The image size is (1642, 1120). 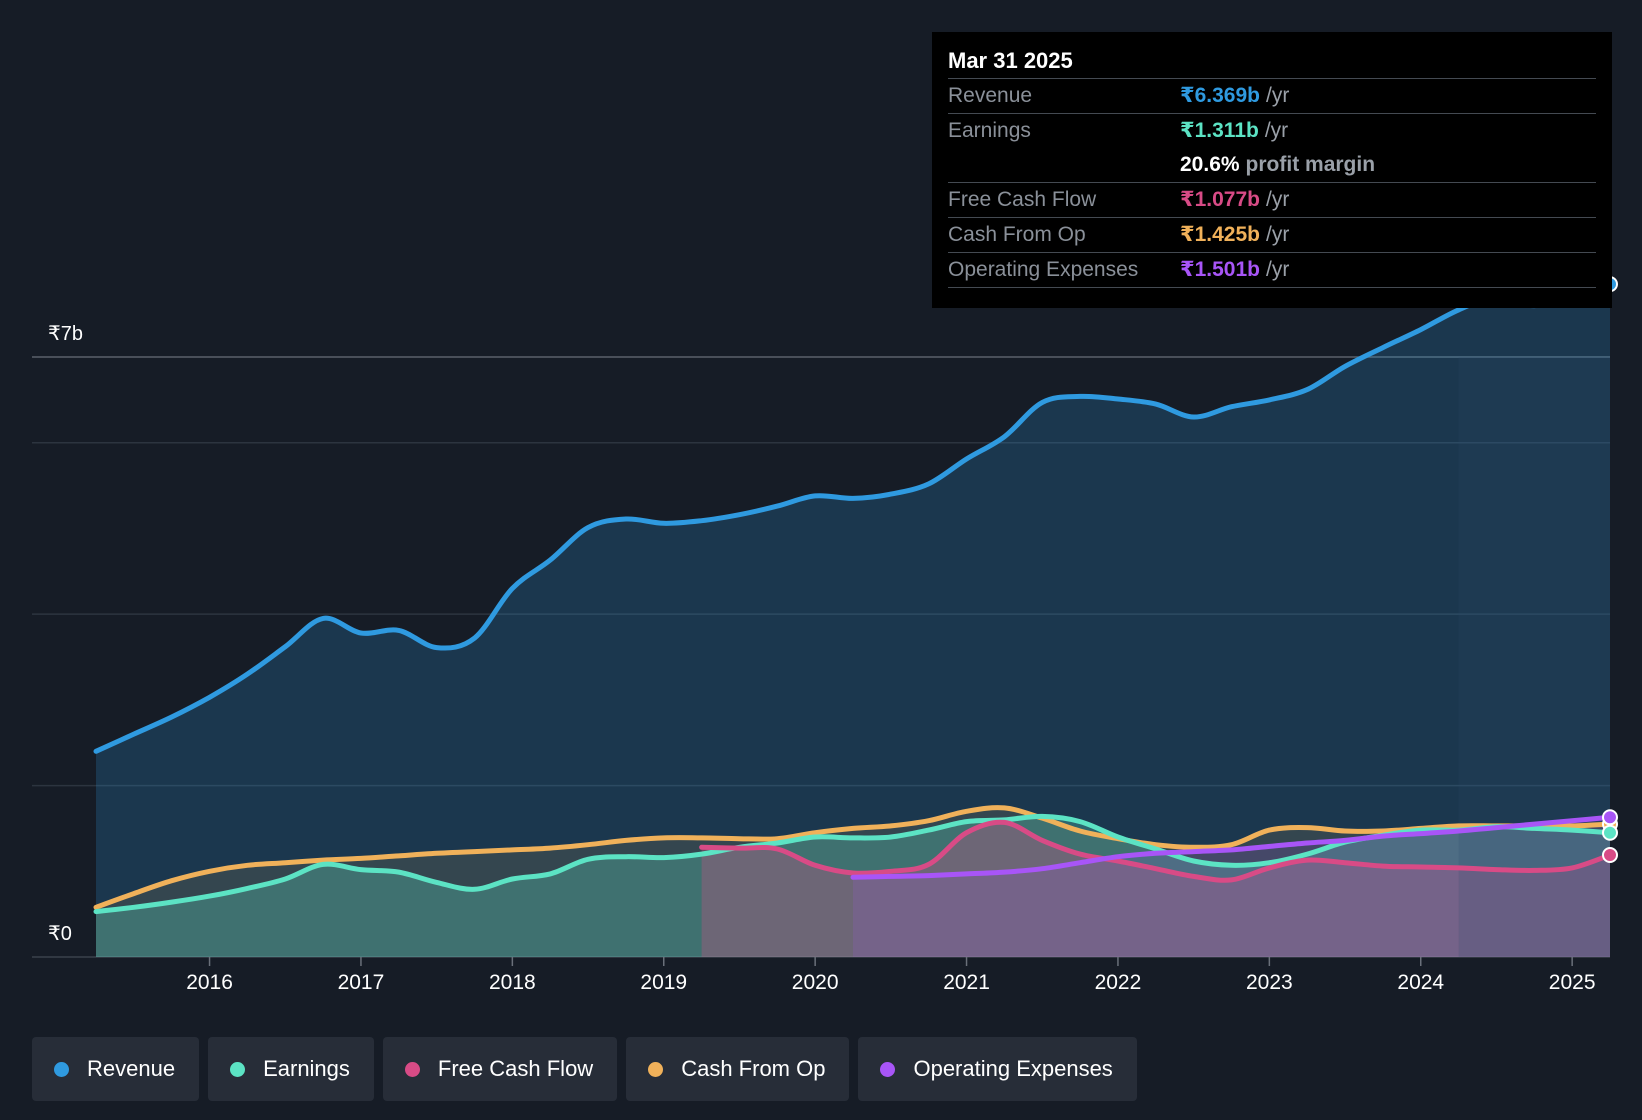 I want to click on operating-expenses-area, so click(x=1231, y=887).